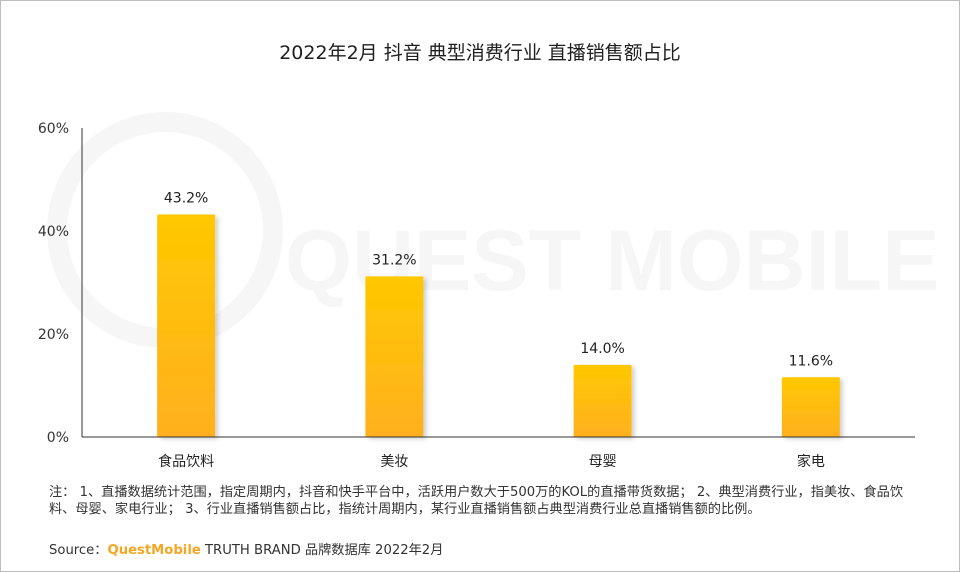  What do you see at coordinates (186, 199) in the screenshot?
I see `bar-value-label: 43.2%` at bounding box center [186, 199].